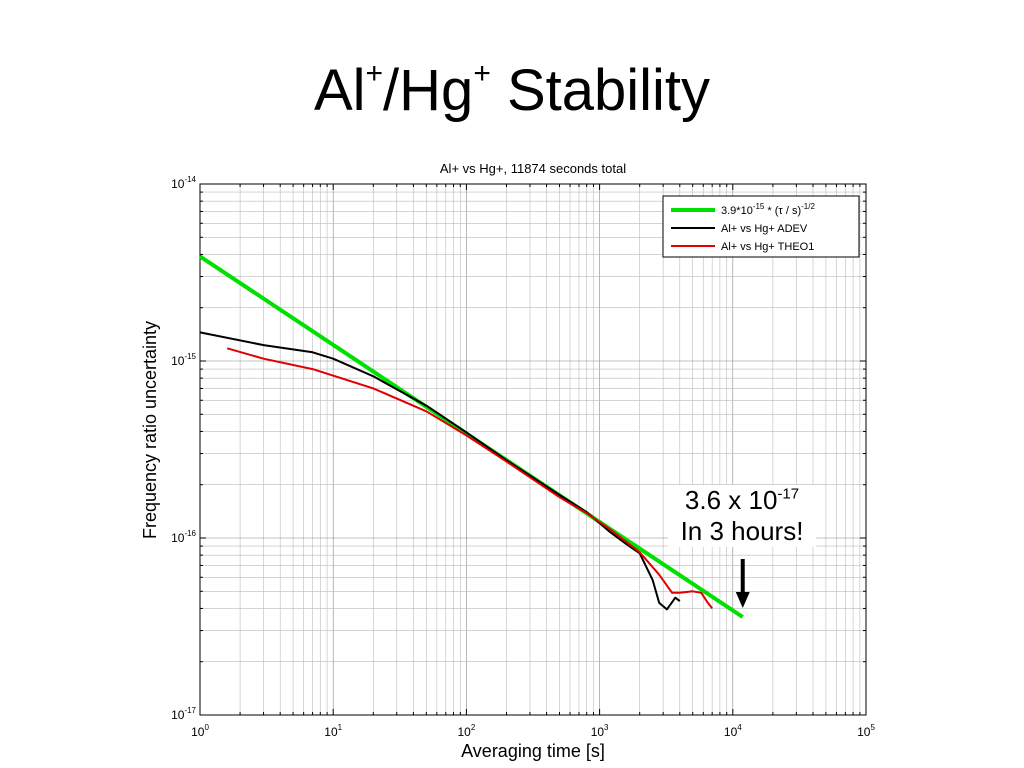 The height and width of the screenshot is (768, 1024). Describe the element at coordinates (183, 360) in the screenshot. I see `y-tick-label: 10-15` at that location.